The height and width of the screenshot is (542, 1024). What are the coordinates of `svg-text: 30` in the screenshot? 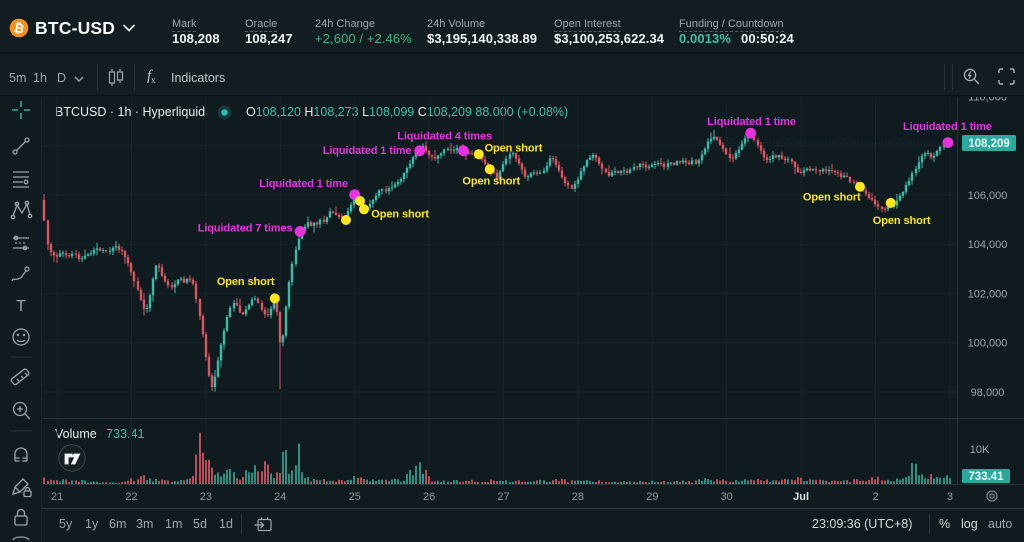 It's located at (727, 497).